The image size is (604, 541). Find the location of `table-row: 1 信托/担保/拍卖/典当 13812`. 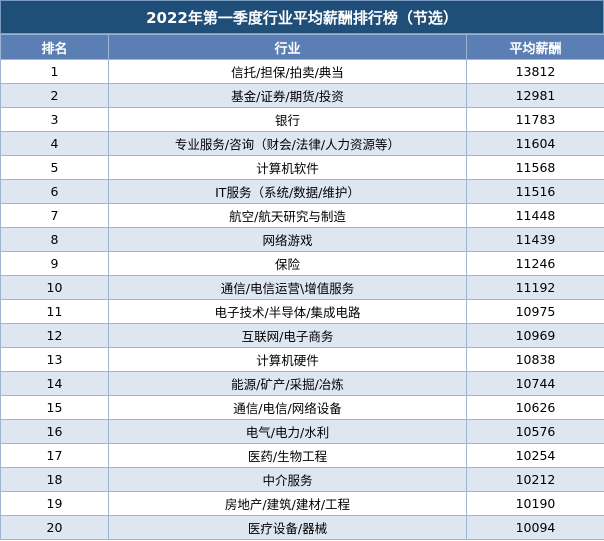

table-row: 1 信托/担保/拍卖/典当 13812 is located at coordinates (302, 71).